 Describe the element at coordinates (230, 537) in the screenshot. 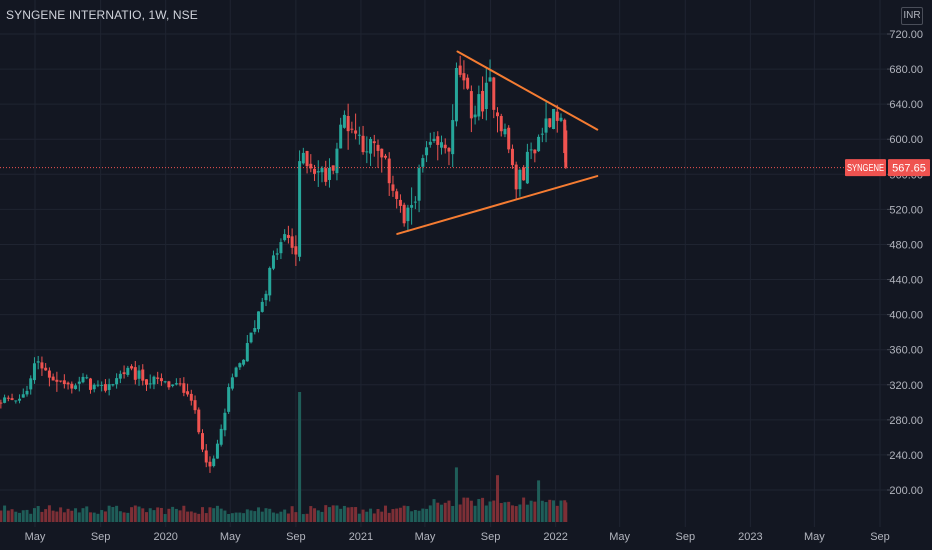

I see `time-tick-label: May` at that location.